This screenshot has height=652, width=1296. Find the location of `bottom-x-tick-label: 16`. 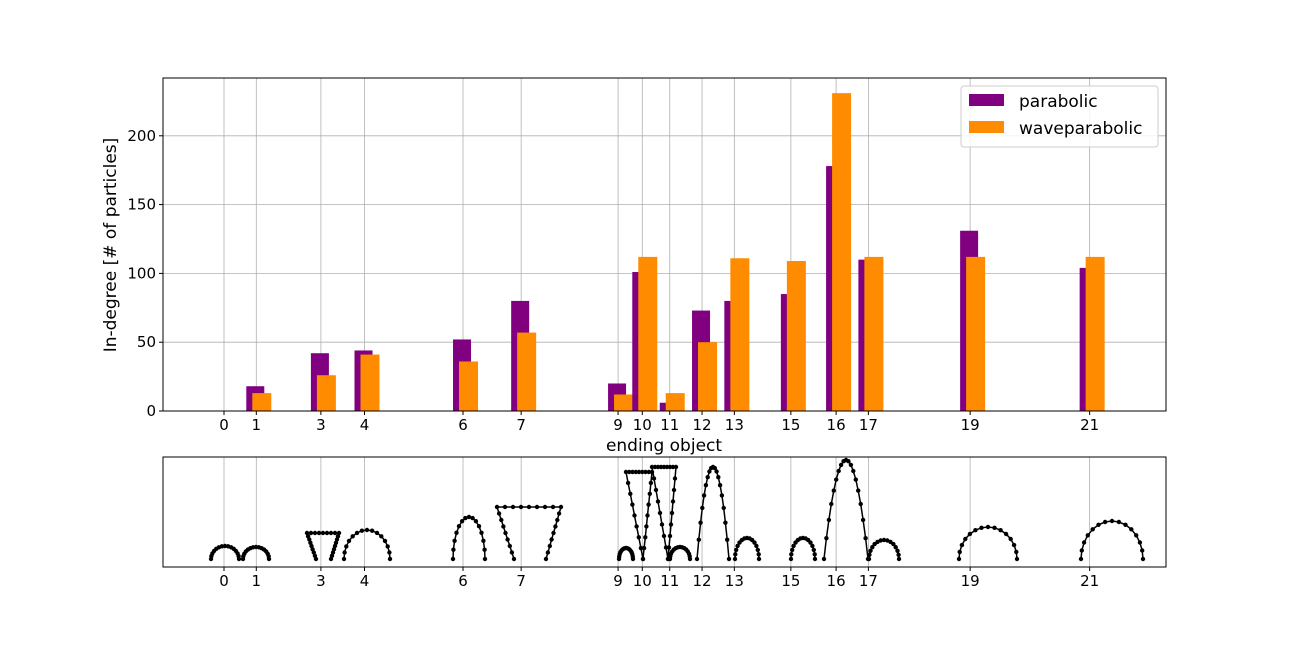

bottom-x-tick-label: 16 is located at coordinates (836, 581).